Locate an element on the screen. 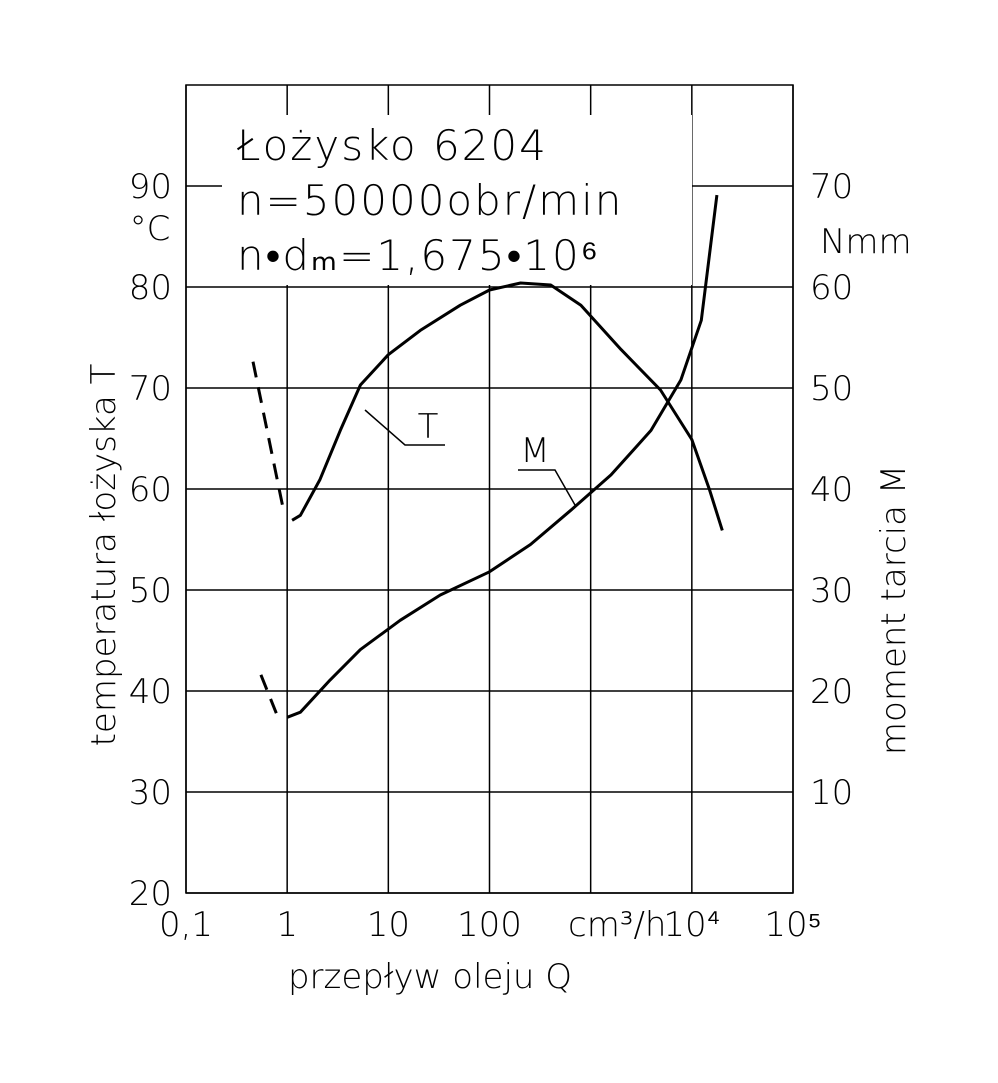 The width and height of the screenshot is (998, 1083). annotation: n=50000obr/min is located at coordinates (430, 200).